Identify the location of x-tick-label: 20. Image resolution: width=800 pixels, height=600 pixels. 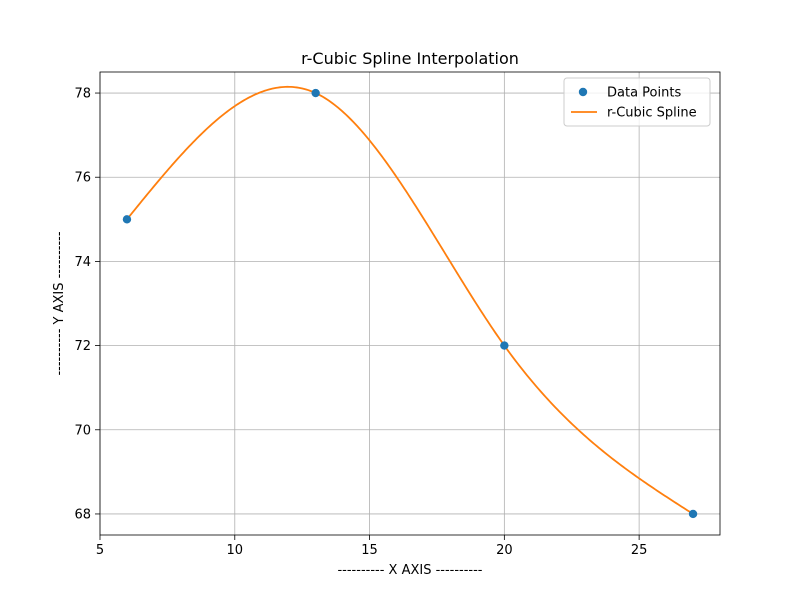
(504, 550).